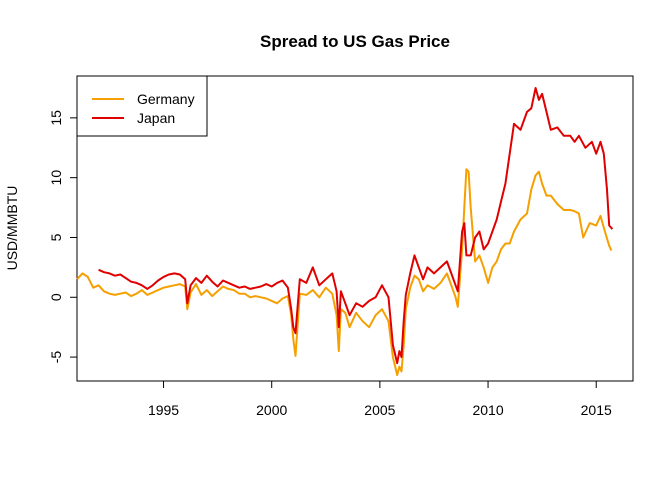 The width and height of the screenshot is (672, 480). What do you see at coordinates (166, 99) in the screenshot?
I see `legend-label-germany: Germany` at bounding box center [166, 99].